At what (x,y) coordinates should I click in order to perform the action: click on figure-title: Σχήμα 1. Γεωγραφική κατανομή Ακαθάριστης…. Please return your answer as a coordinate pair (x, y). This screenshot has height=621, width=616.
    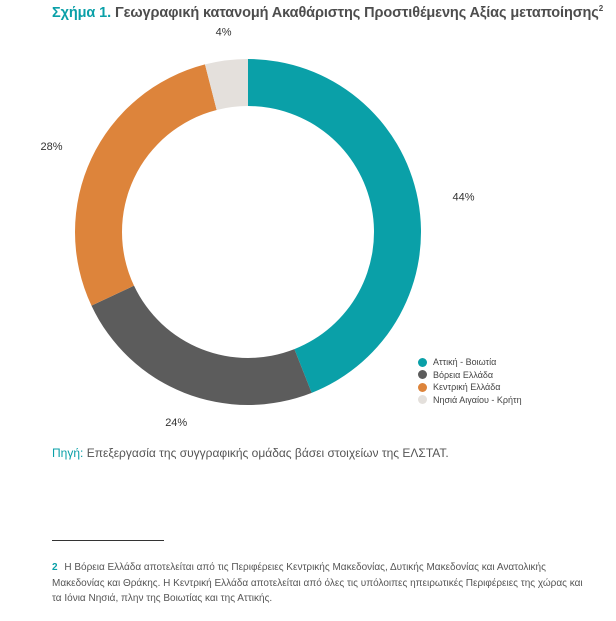
    Looking at the image, I should click on (327, 12).